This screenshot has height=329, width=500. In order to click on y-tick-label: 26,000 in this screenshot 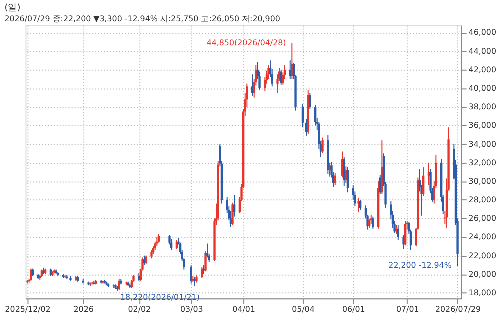, I will do `click(482, 219)`.